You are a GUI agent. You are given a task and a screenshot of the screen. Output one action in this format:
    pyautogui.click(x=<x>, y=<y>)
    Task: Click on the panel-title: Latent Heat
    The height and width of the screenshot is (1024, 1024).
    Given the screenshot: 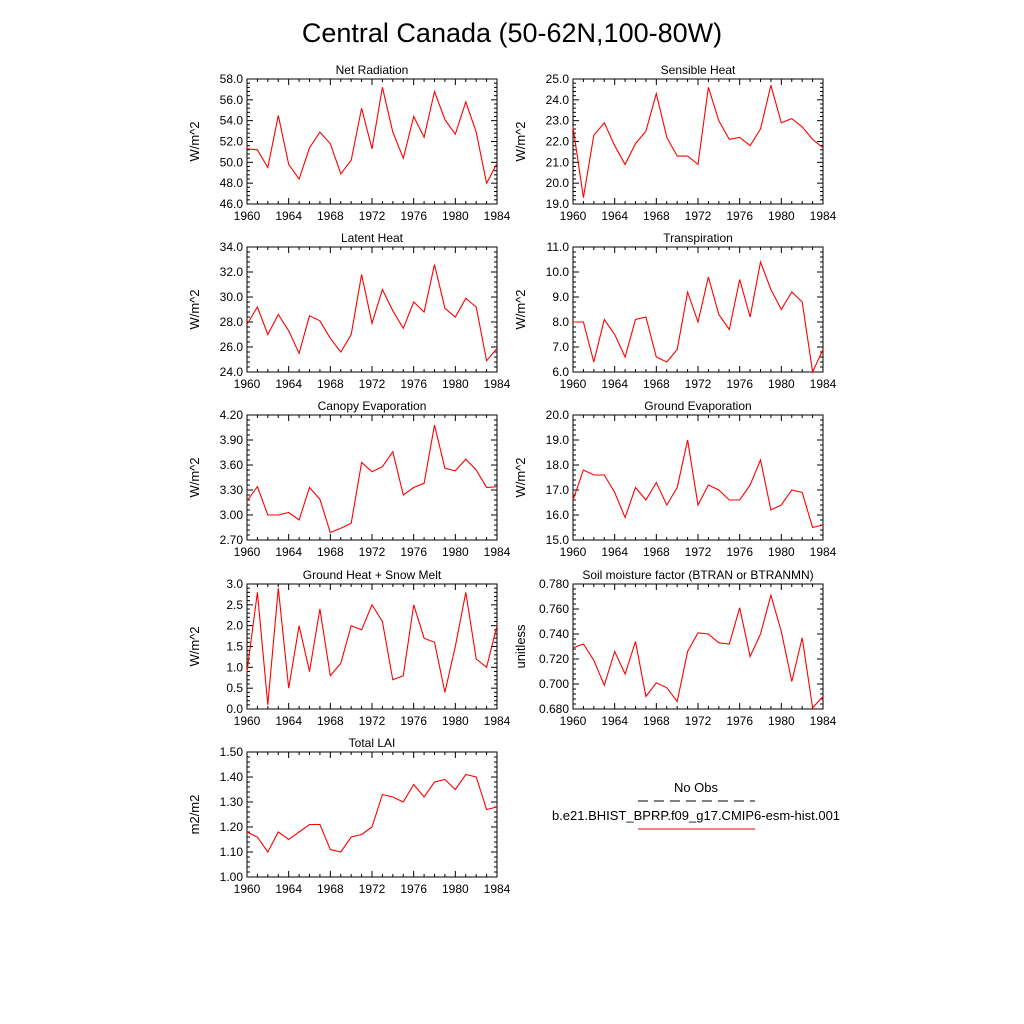 What is the action you would take?
    pyautogui.click(x=372, y=238)
    